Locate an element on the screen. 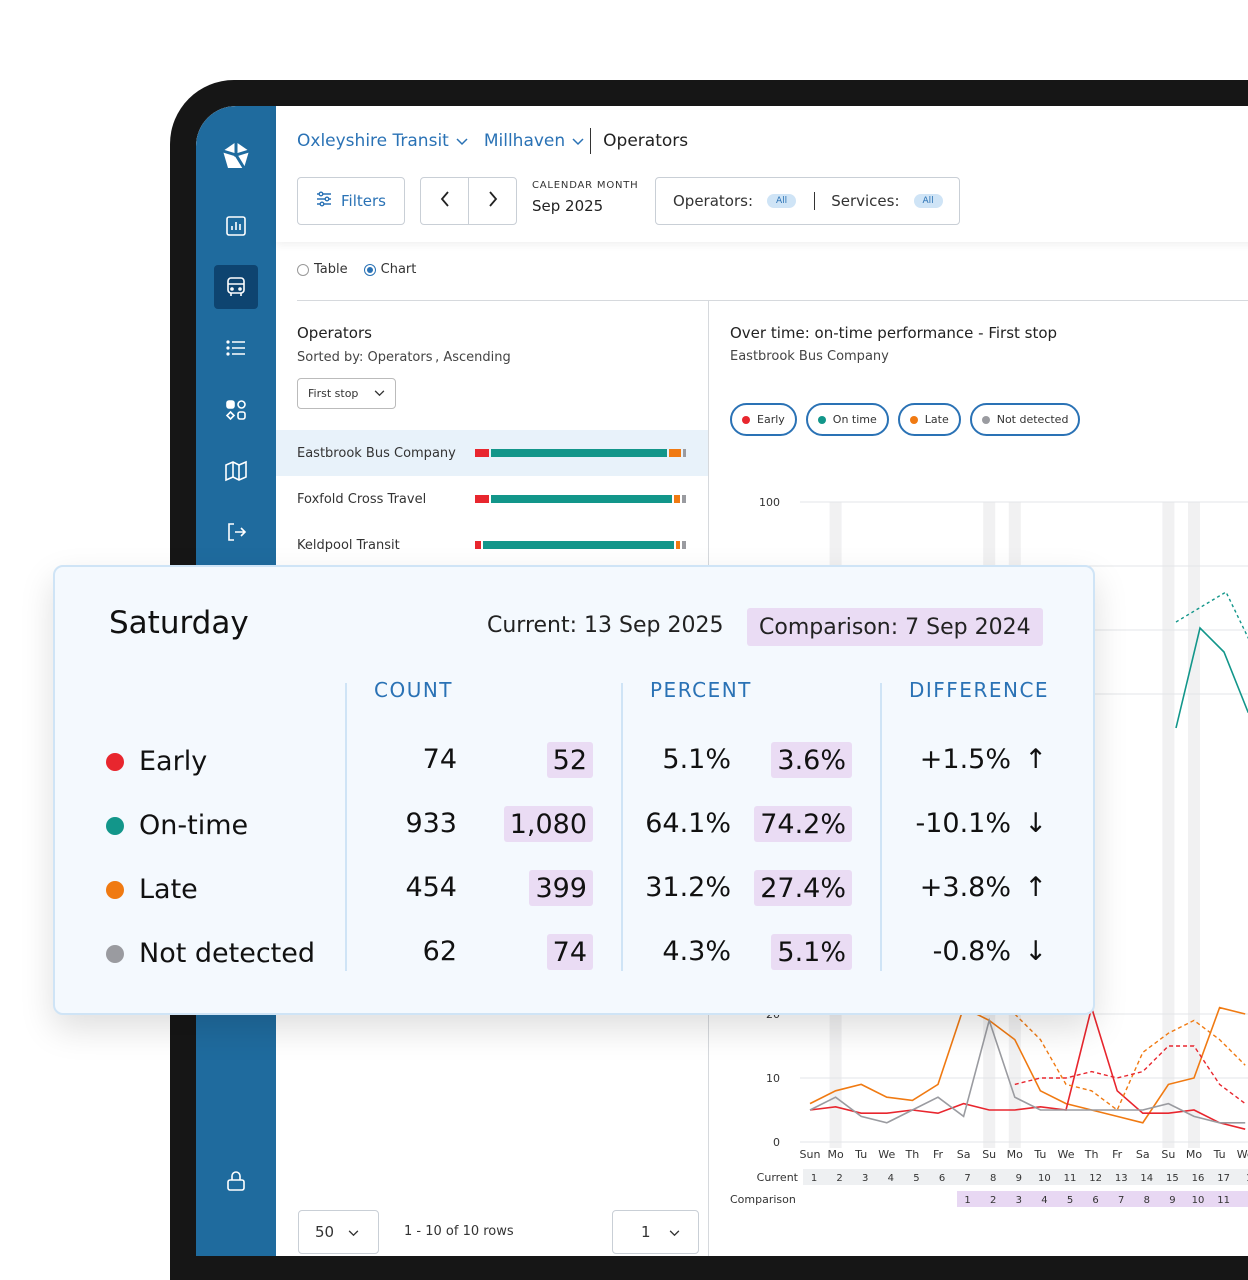 Image resolution: width=1248 pixels, height=1280 pixels. y-tick-label: 10 is located at coordinates (773, 1078).